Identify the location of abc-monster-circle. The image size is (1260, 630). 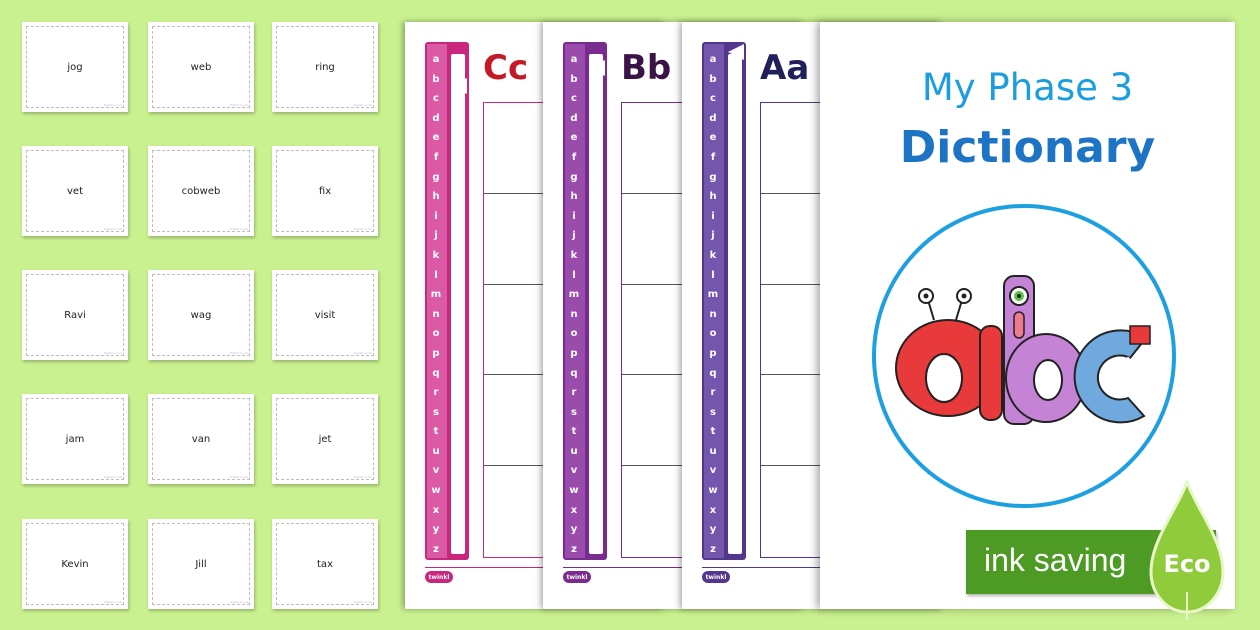
(1024, 356).